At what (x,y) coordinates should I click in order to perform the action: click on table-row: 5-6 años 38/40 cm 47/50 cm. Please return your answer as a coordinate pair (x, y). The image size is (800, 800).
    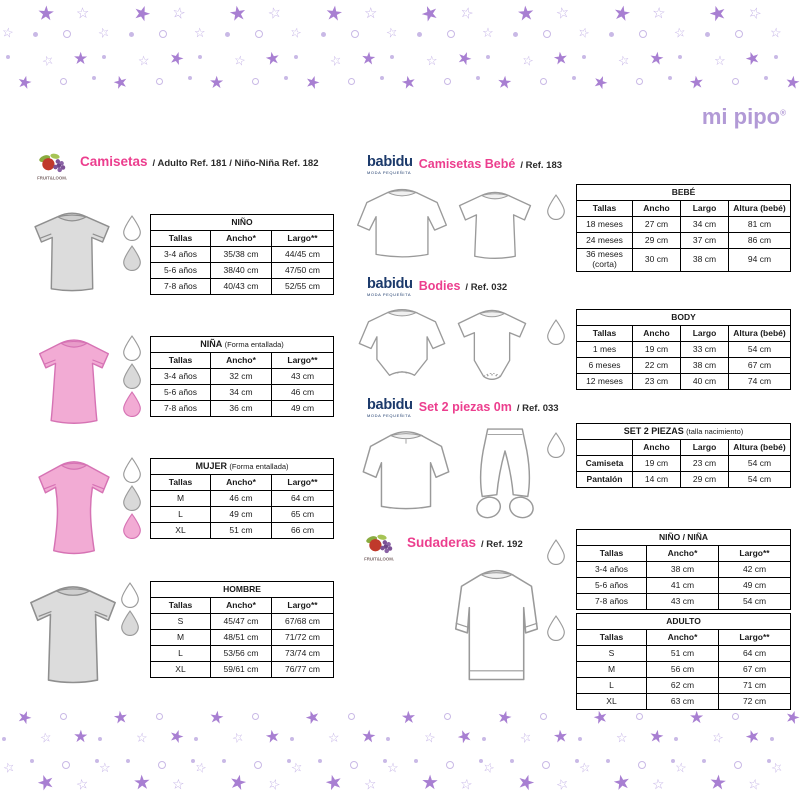
    Looking at the image, I should click on (242, 270).